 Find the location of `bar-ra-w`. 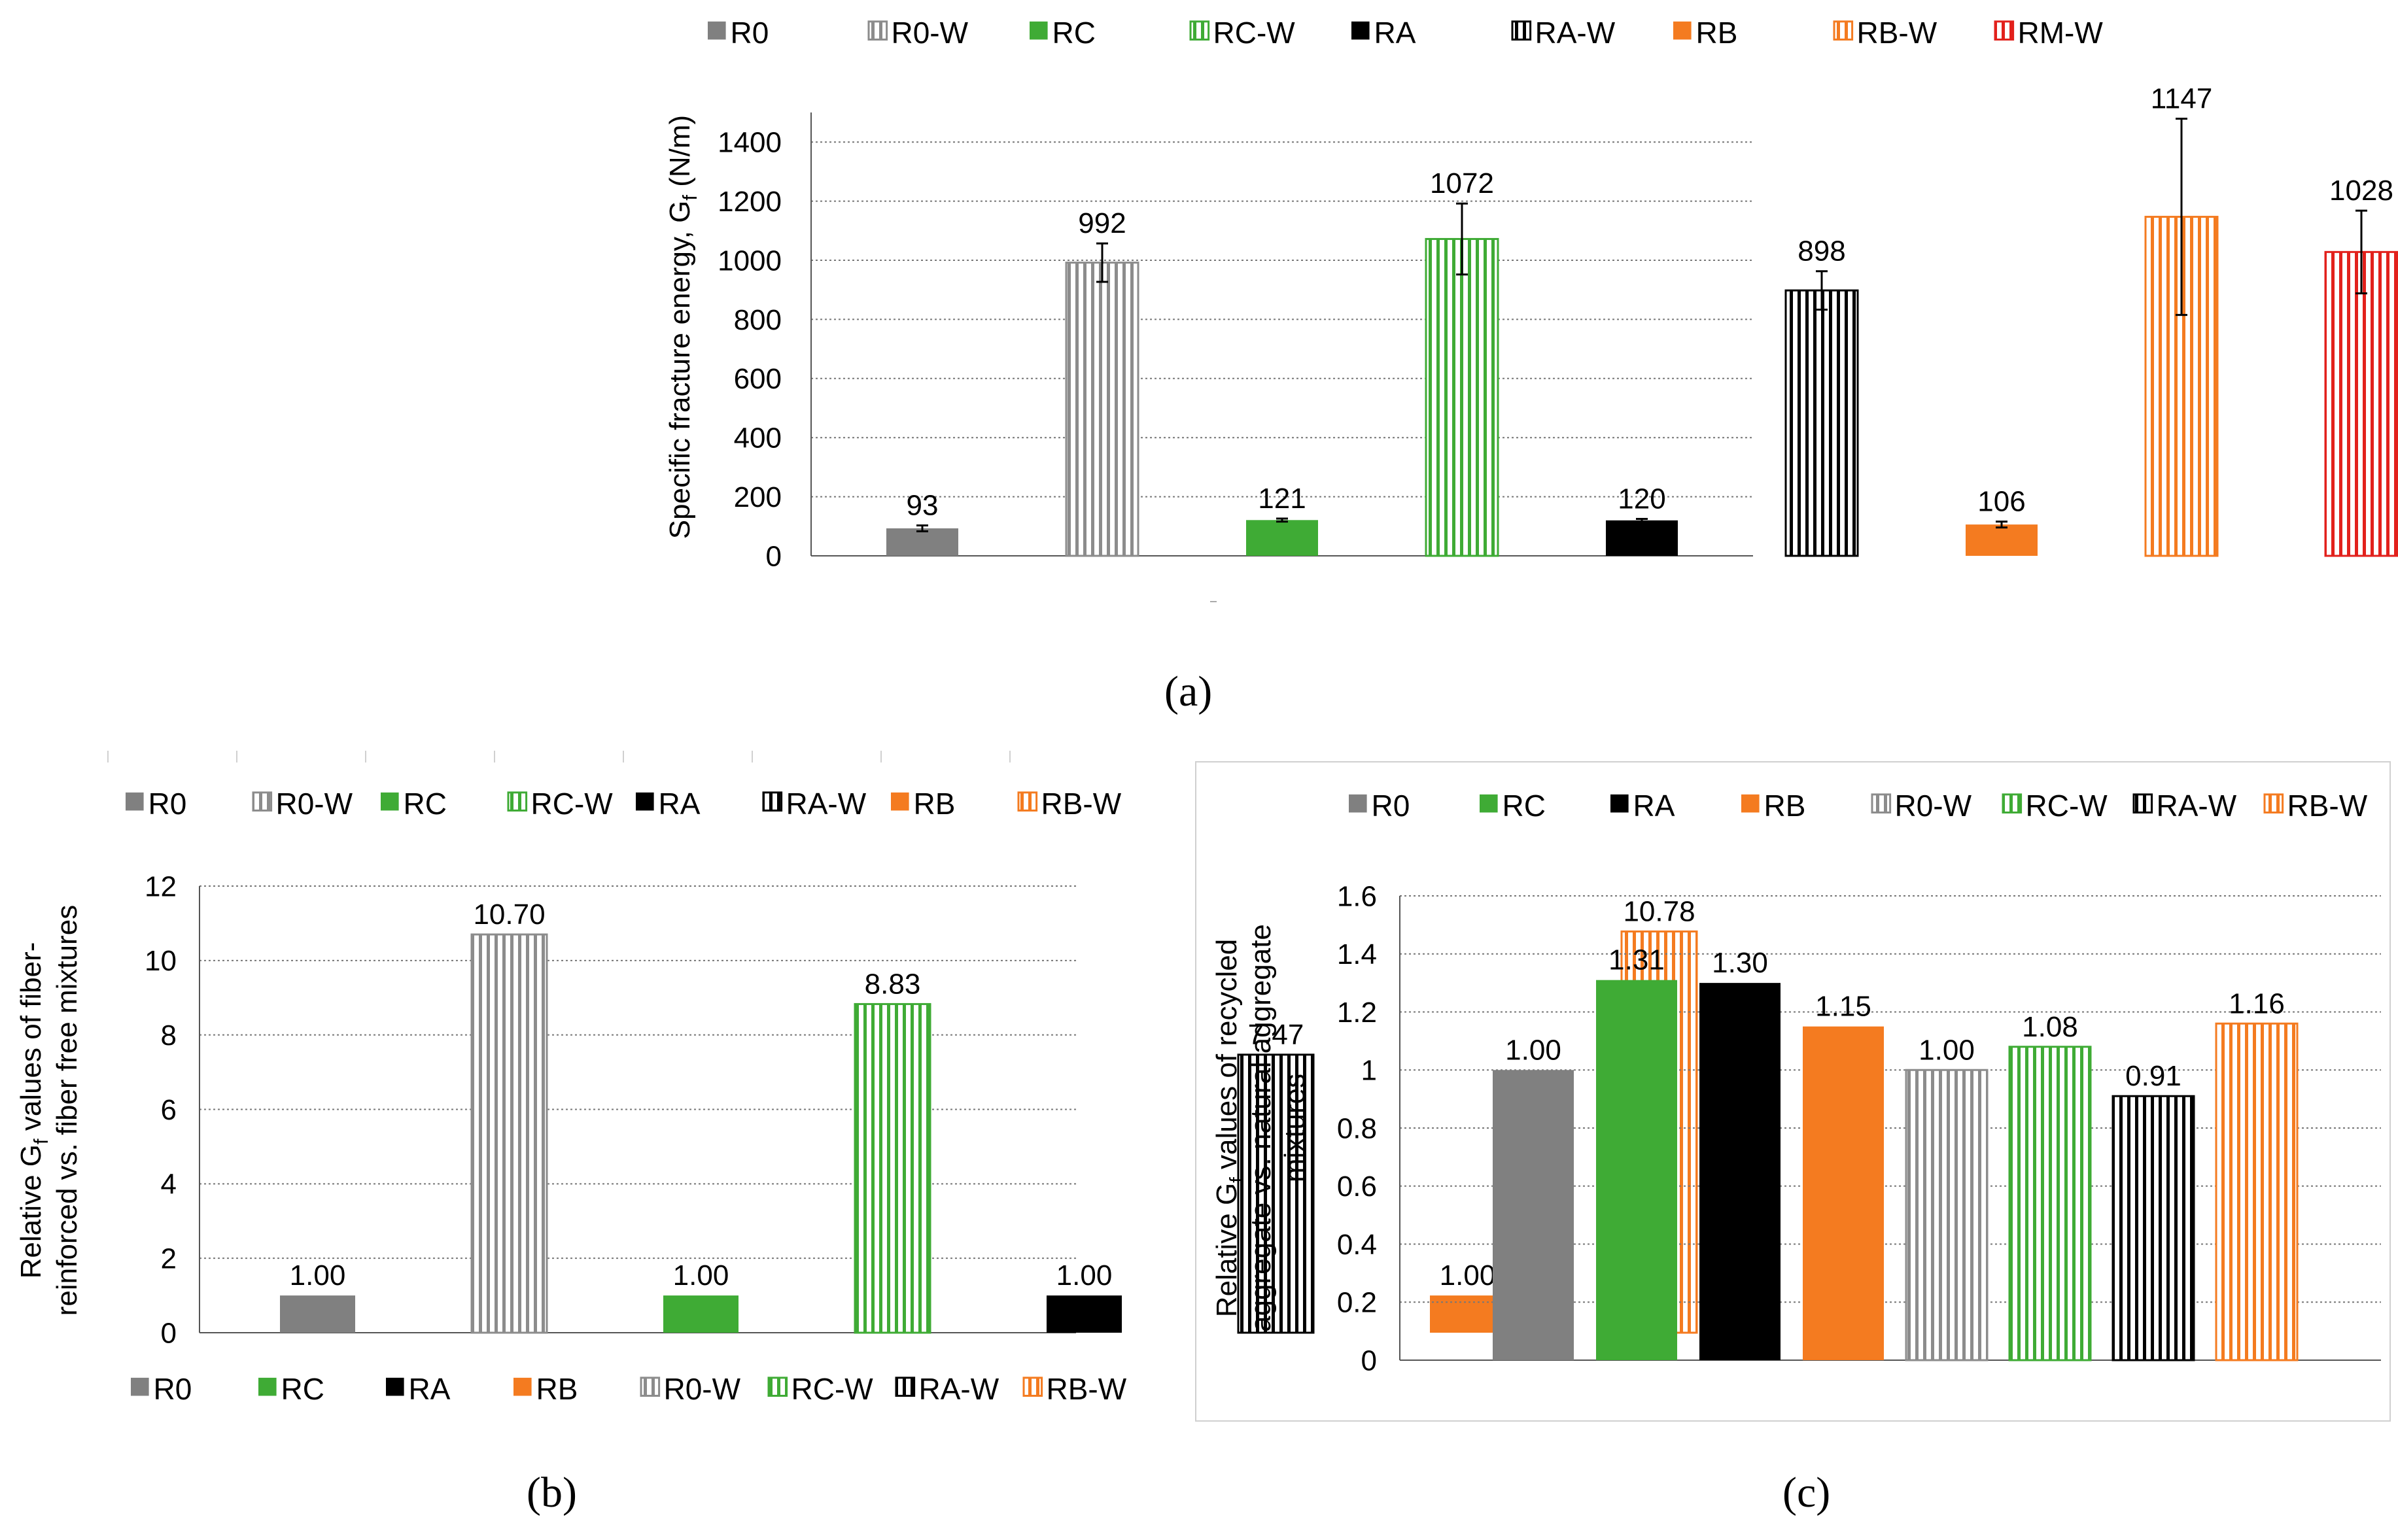

bar-ra-w is located at coordinates (1276, 1193).